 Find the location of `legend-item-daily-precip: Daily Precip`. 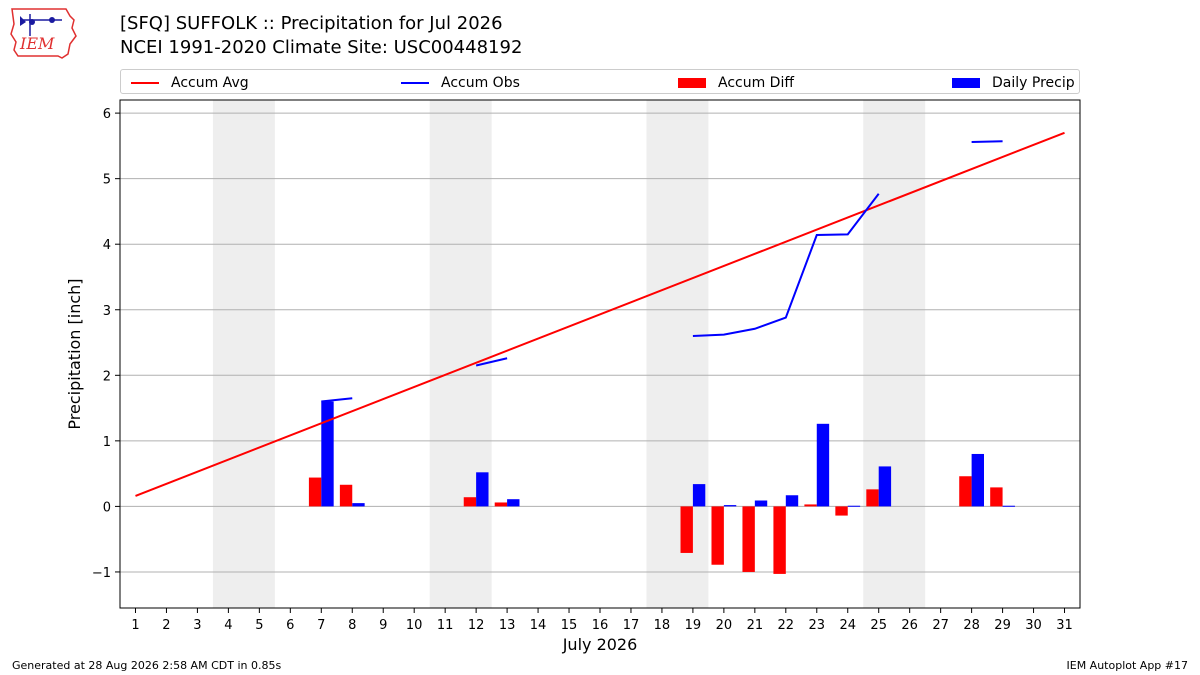

legend-item-daily-precip: Daily Precip is located at coordinates (1013, 82).